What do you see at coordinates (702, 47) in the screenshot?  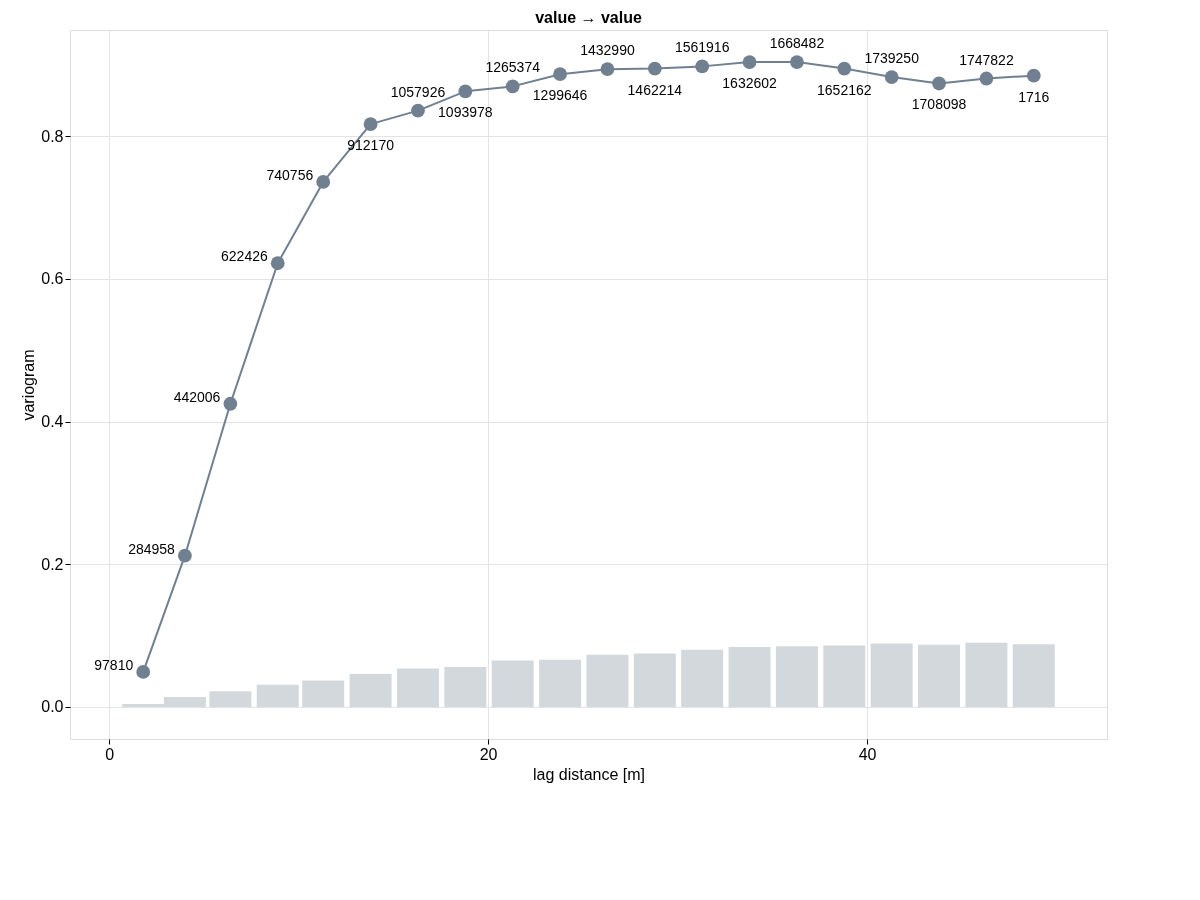 I see `annotation: 1561916` at bounding box center [702, 47].